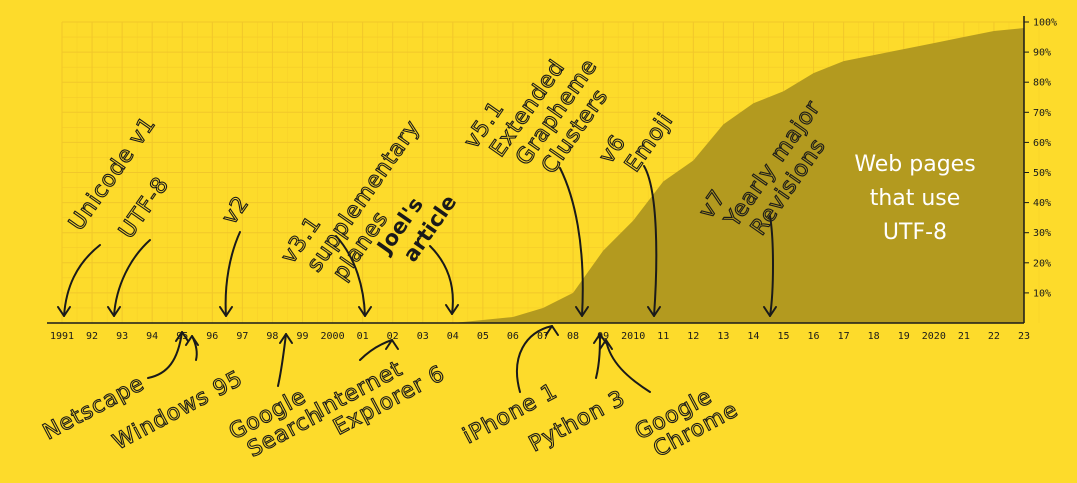 Image resolution: width=1077 pixels, height=483 pixels. Describe the element at coordinates (1042, 143) in the screenshot. I see `y-tick-label: 60%` at that location.